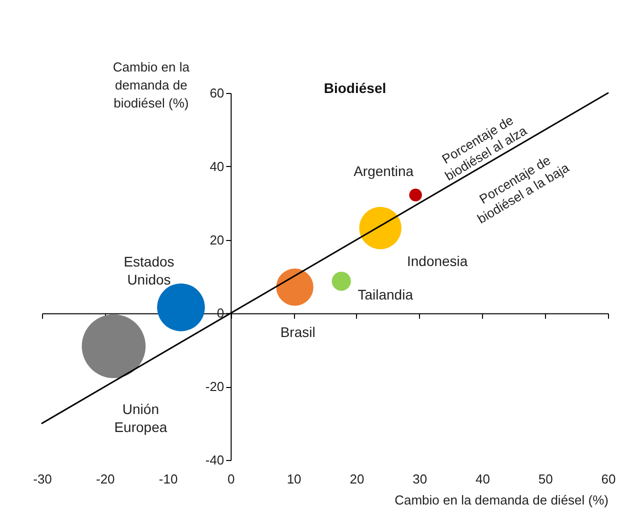  Describe the element at coordinates (384, 171) in the screenshot. I see `series-label: Argentina` at that location.